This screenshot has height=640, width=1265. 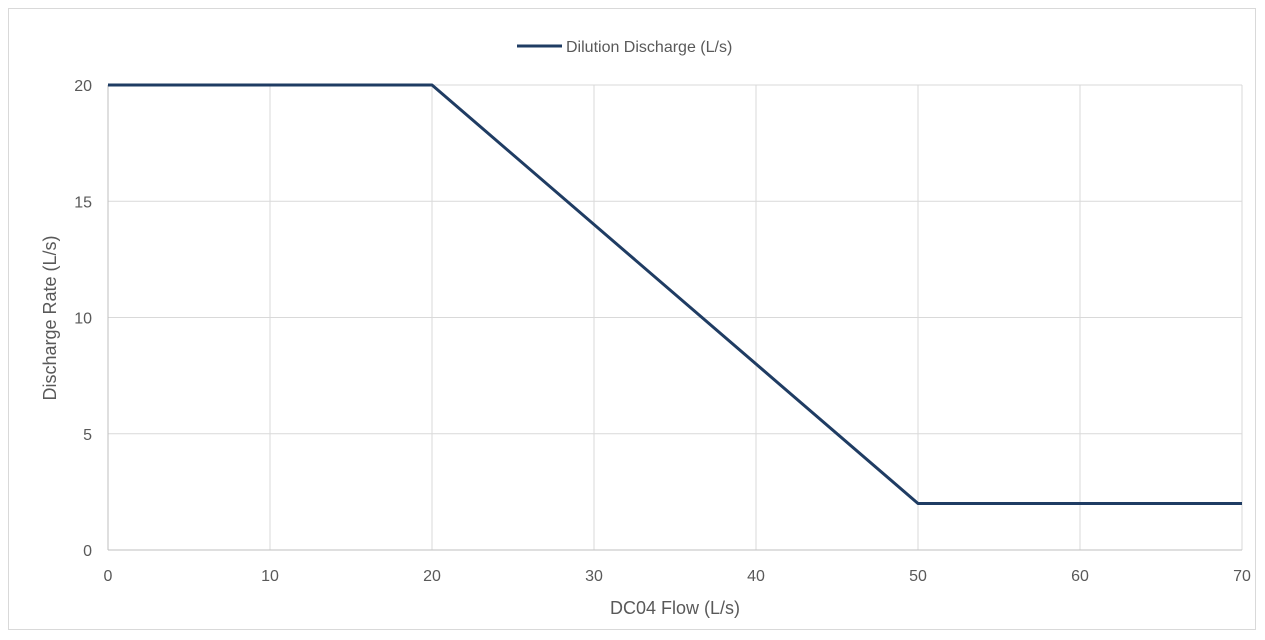 I want to click on legend: Dilution Discharge (L/s), so click(x=624, y=47).